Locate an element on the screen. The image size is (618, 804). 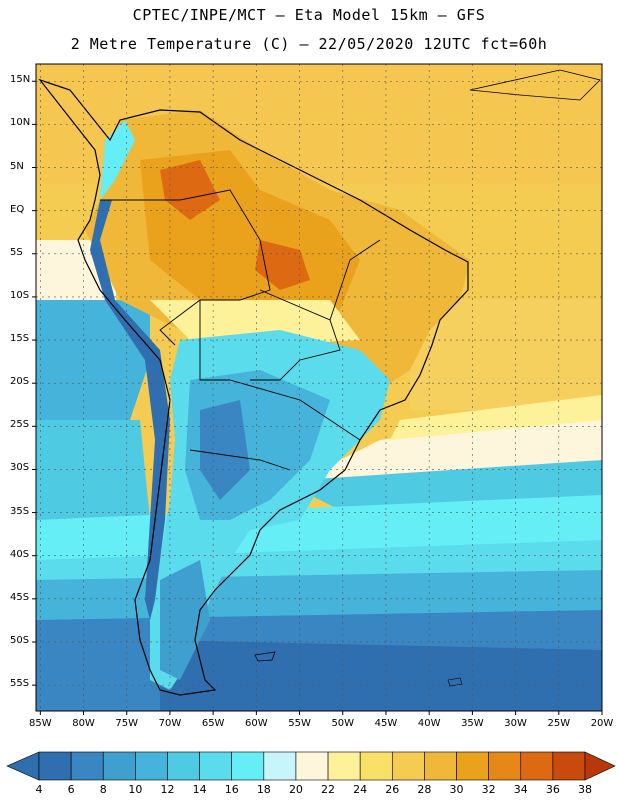
latitude-label: 5S is located at coordinates (16, 252).